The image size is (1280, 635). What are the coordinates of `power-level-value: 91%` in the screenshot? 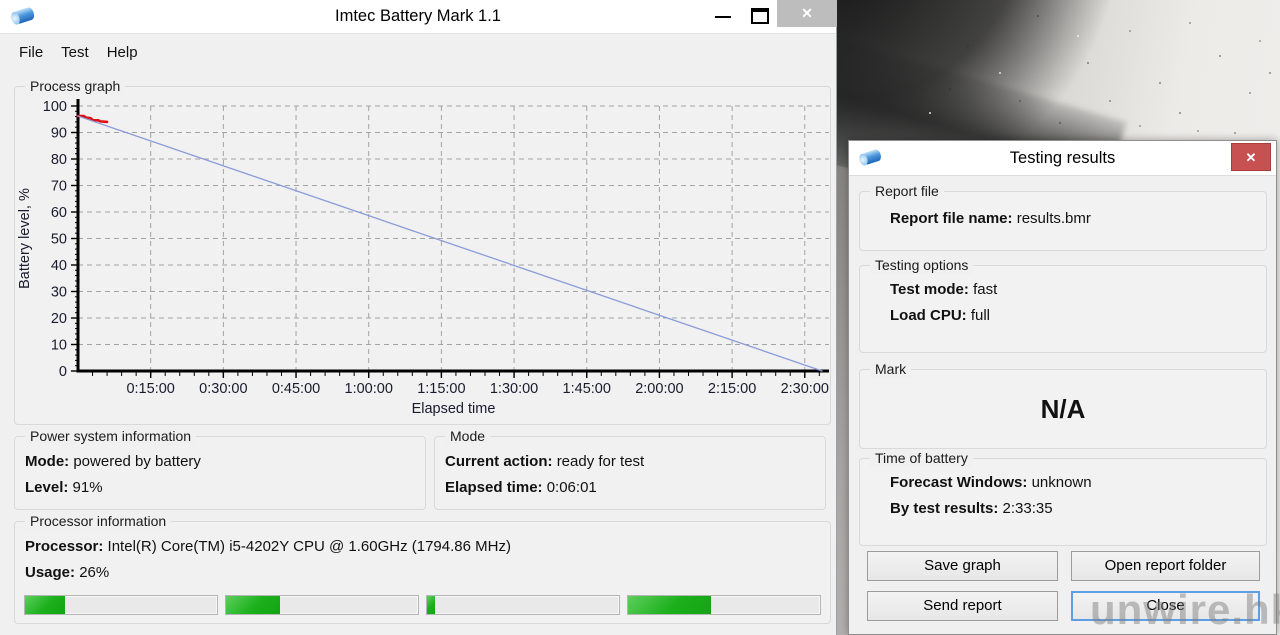 It's located at (87, 487).